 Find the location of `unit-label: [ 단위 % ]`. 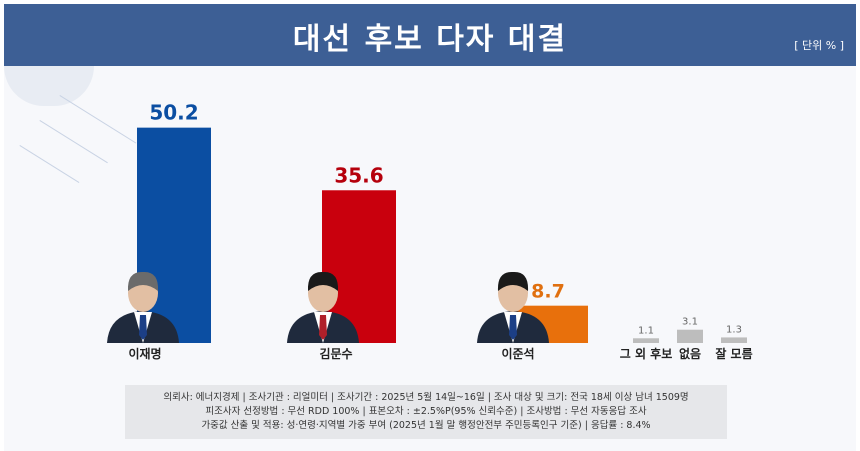

unit-label: [ 단위 % ] is located at coordinates (819, 45).